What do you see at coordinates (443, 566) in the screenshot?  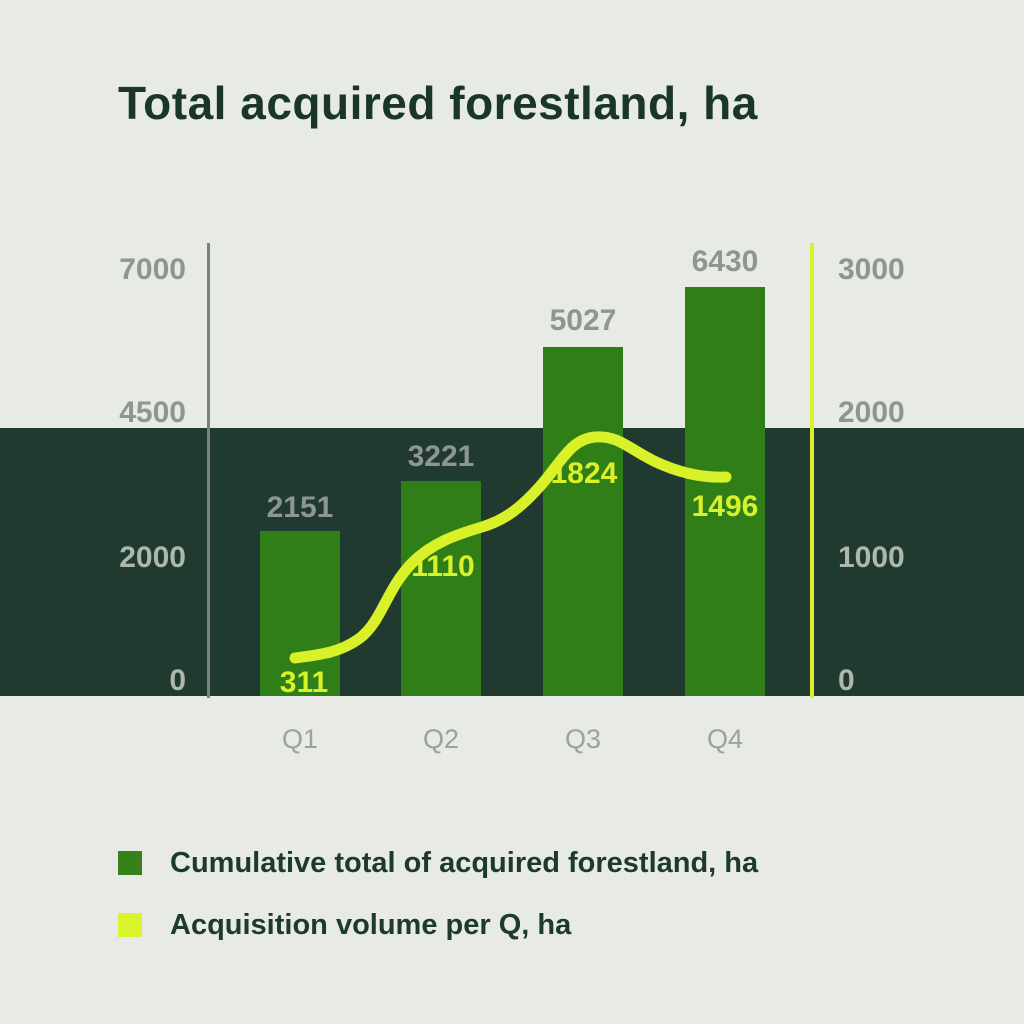 I see `line-value-label-q2: 1110` at bounding box center [443, 566].